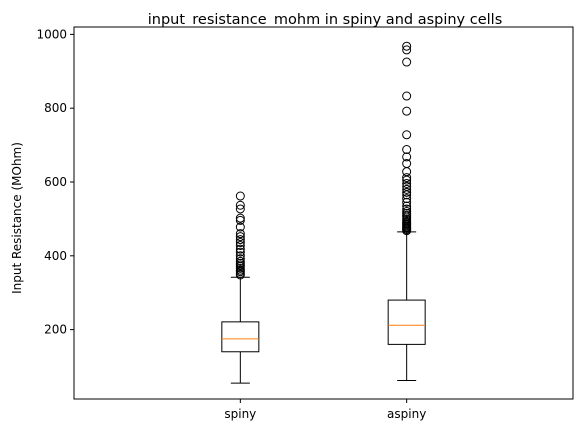 Image resolution: width=580 pixels, height=435 pixels. What do you see at coordinates (55, 182) in the screenshot?
I see `y-tick-label: 600` at bounding box center [55, 182].